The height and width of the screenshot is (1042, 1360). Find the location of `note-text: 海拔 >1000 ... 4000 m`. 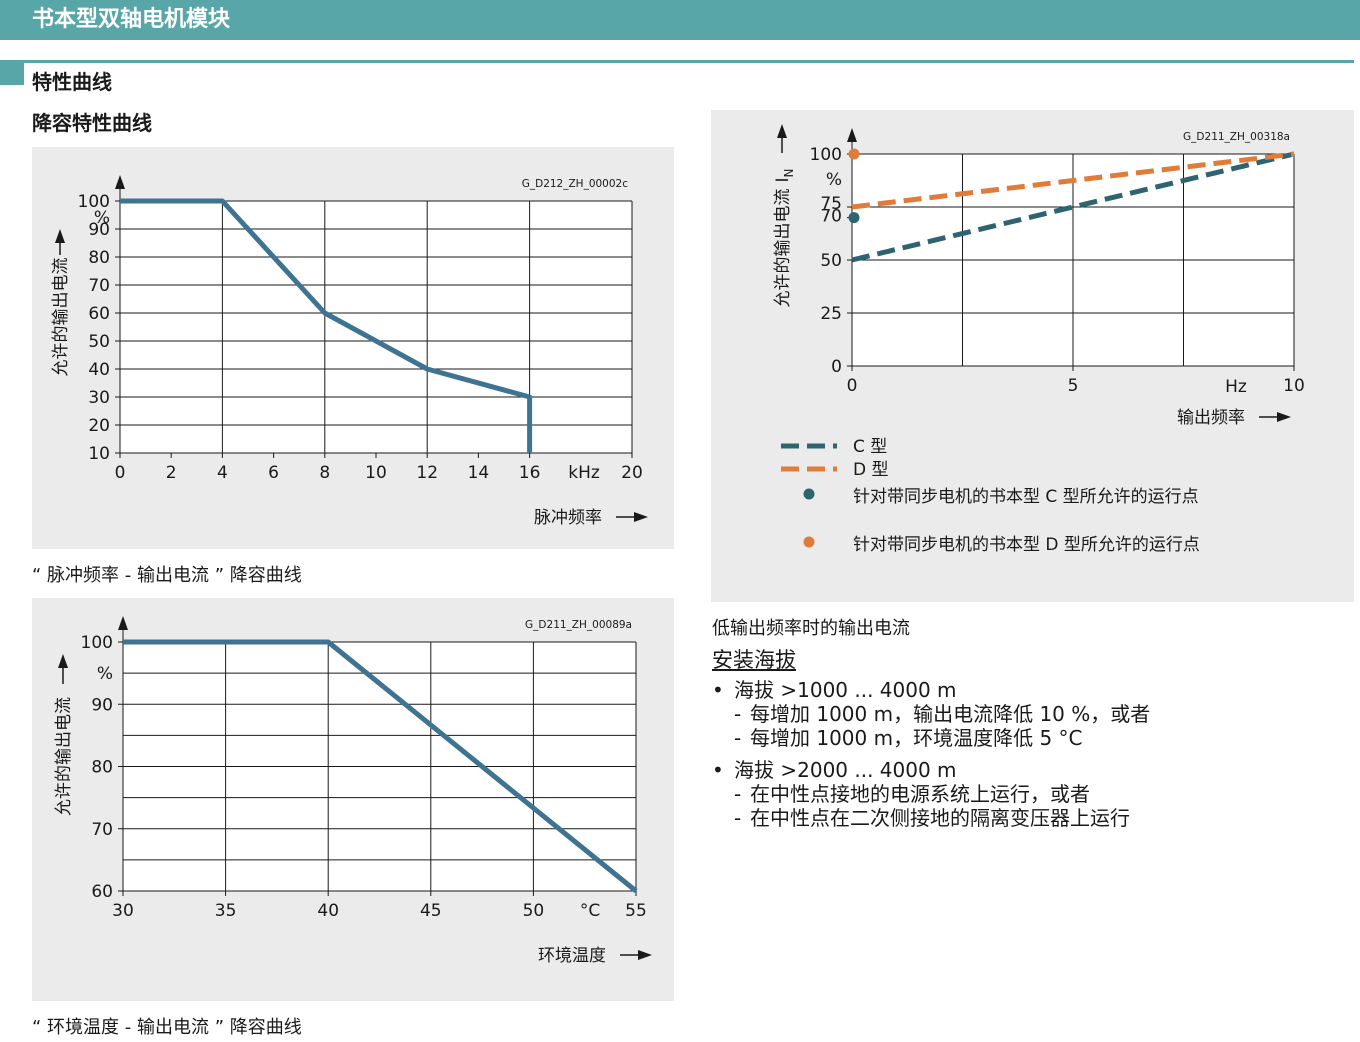

note-text: 海拔 >1000 ... 4000 m is located at coordinates (845, 690).